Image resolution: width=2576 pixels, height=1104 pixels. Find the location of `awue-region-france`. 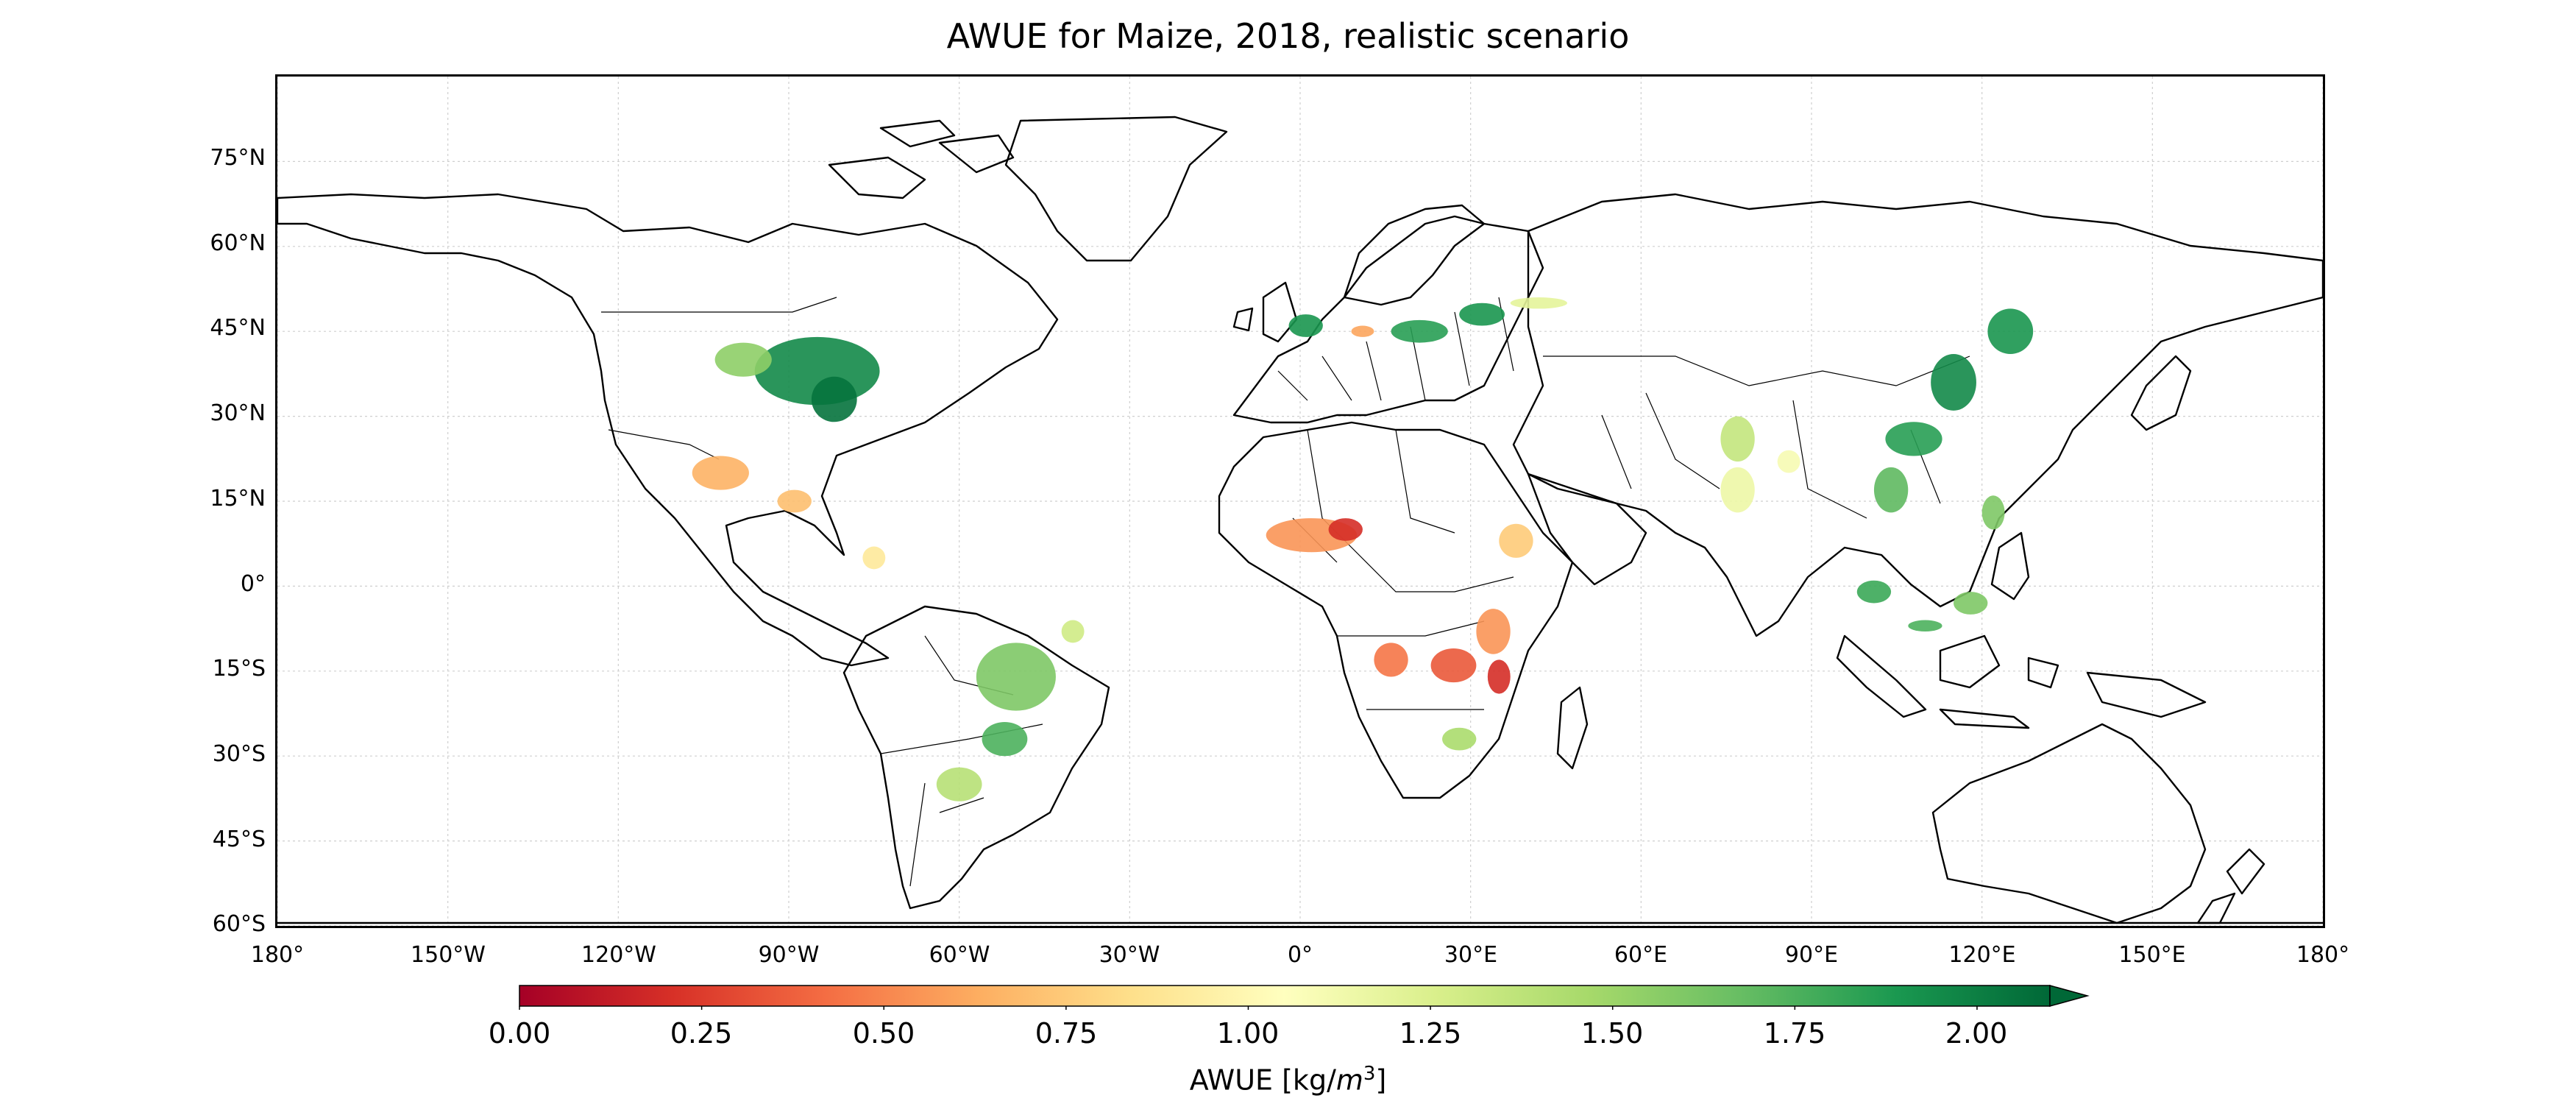

awue-region-france is located at coordinates (1305, 325).